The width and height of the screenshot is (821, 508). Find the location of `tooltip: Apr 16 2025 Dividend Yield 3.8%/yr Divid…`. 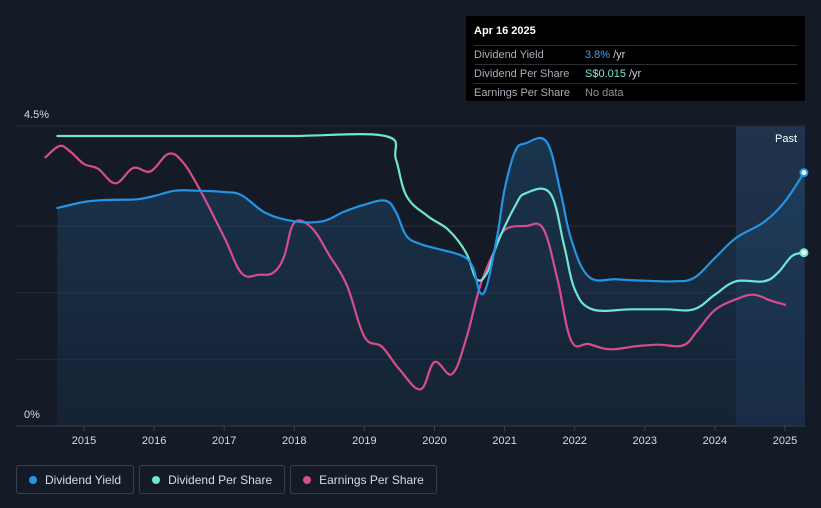

tooltip: Apr 16 2025 Dividend Yield 3.8%/yr Divid… is located at coordinates (635, 58).